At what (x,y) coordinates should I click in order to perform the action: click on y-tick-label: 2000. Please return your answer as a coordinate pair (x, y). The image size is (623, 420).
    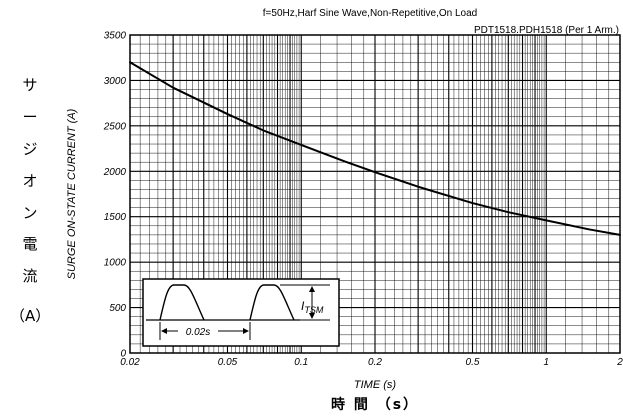
    Looking at the image, I should click on (115, 172).